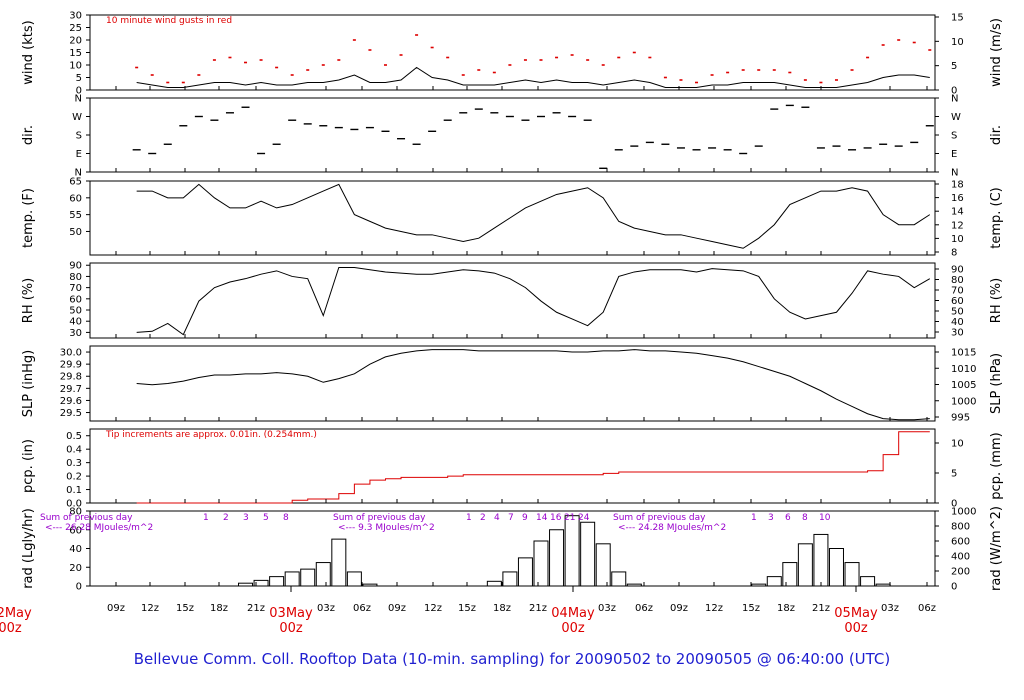  What do you see at coordinates (78, 99) in the screenshot?
I see `ytick-label-left: N` at bounding box center [78, 99].